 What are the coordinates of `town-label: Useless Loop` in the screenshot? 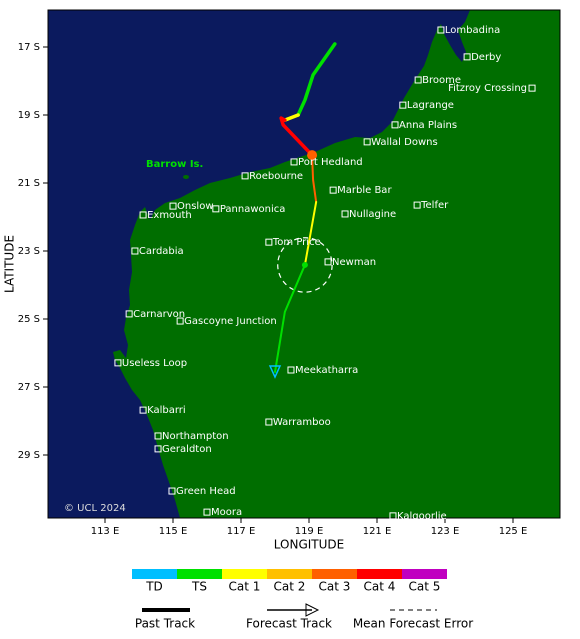 It's located at (154, 363).